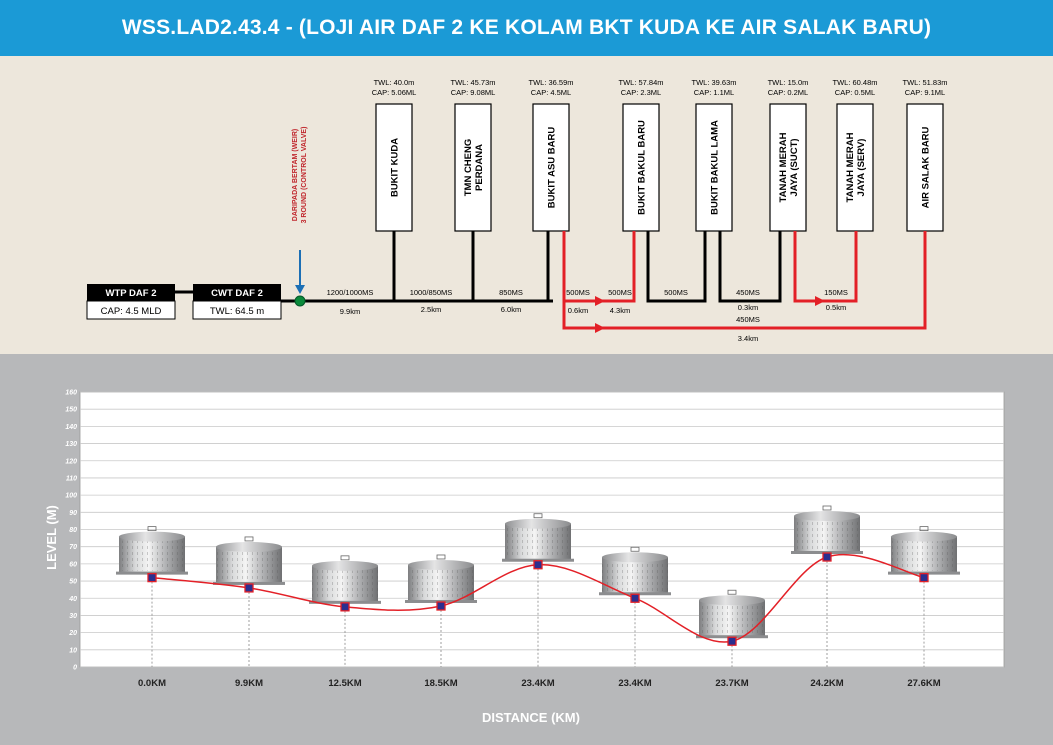 This screenshot has height=745, width=1053. Describe the element at coordinates (431, 309) in the screenshot. I see `pipe-length: 2.5km` at that location.